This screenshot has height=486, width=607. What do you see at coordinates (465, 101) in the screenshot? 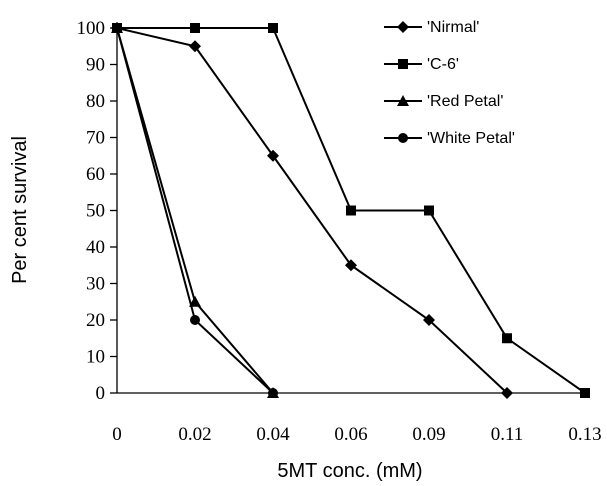
I see `legend-label: 'Red Petal'` at bounding box center [465, 101].